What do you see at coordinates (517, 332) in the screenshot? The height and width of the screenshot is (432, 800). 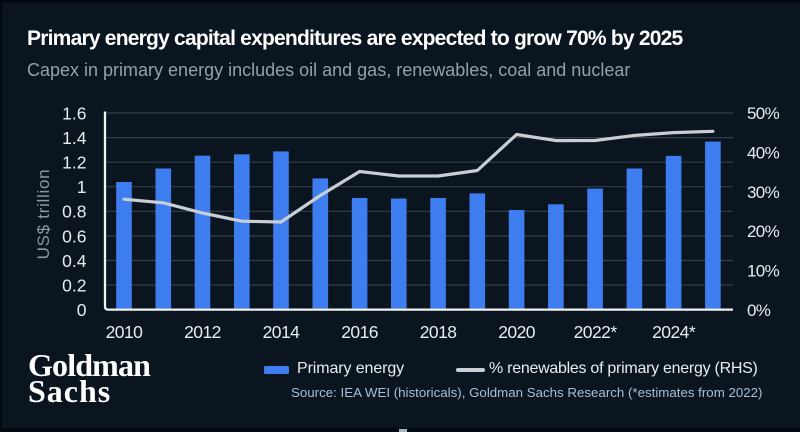 I see `svg-text: 2020` at bounding box center [517, 332].